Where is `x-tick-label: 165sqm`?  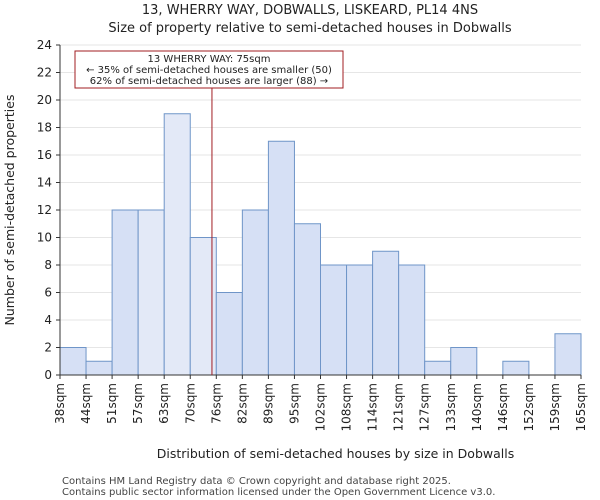 x-tick-label: 165sqm is located at coordinates (581, 407).